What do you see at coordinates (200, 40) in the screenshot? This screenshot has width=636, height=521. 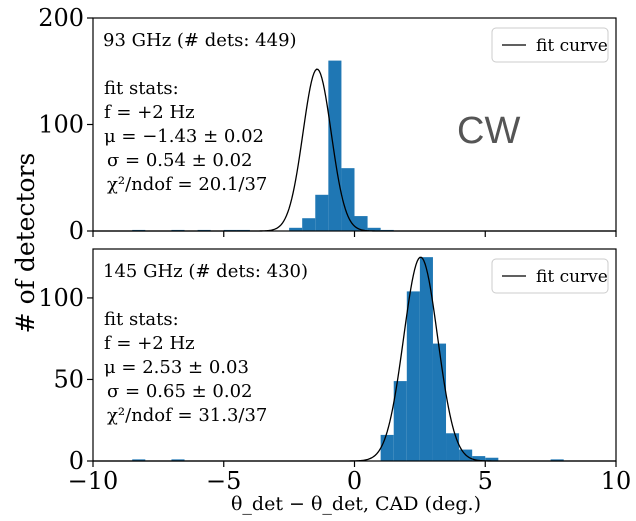 I see `panel-title: 93 GHz (# dets: 449)` at bounding box center [200, 40].